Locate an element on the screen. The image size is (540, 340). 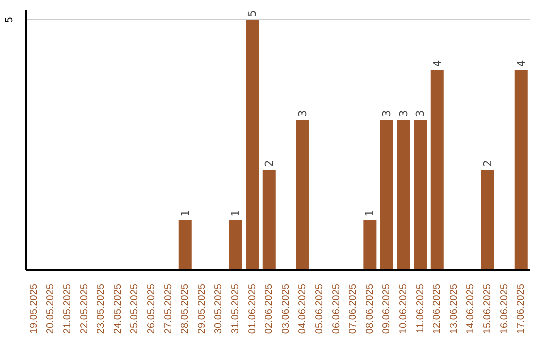
x-tick-label: 28.05.2025 is located at coordinates (186, 309).